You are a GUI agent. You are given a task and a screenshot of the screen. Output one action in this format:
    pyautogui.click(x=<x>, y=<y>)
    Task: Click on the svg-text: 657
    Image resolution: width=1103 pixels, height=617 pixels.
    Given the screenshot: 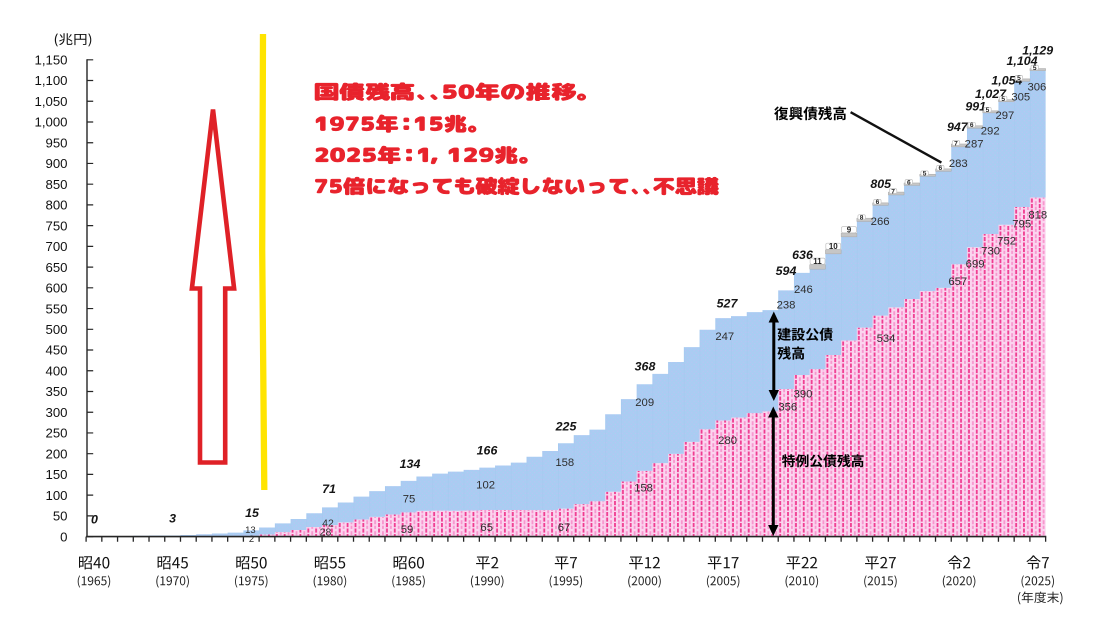 What is the action you would take?
    pyautogui.click(x=957, y=282)
    